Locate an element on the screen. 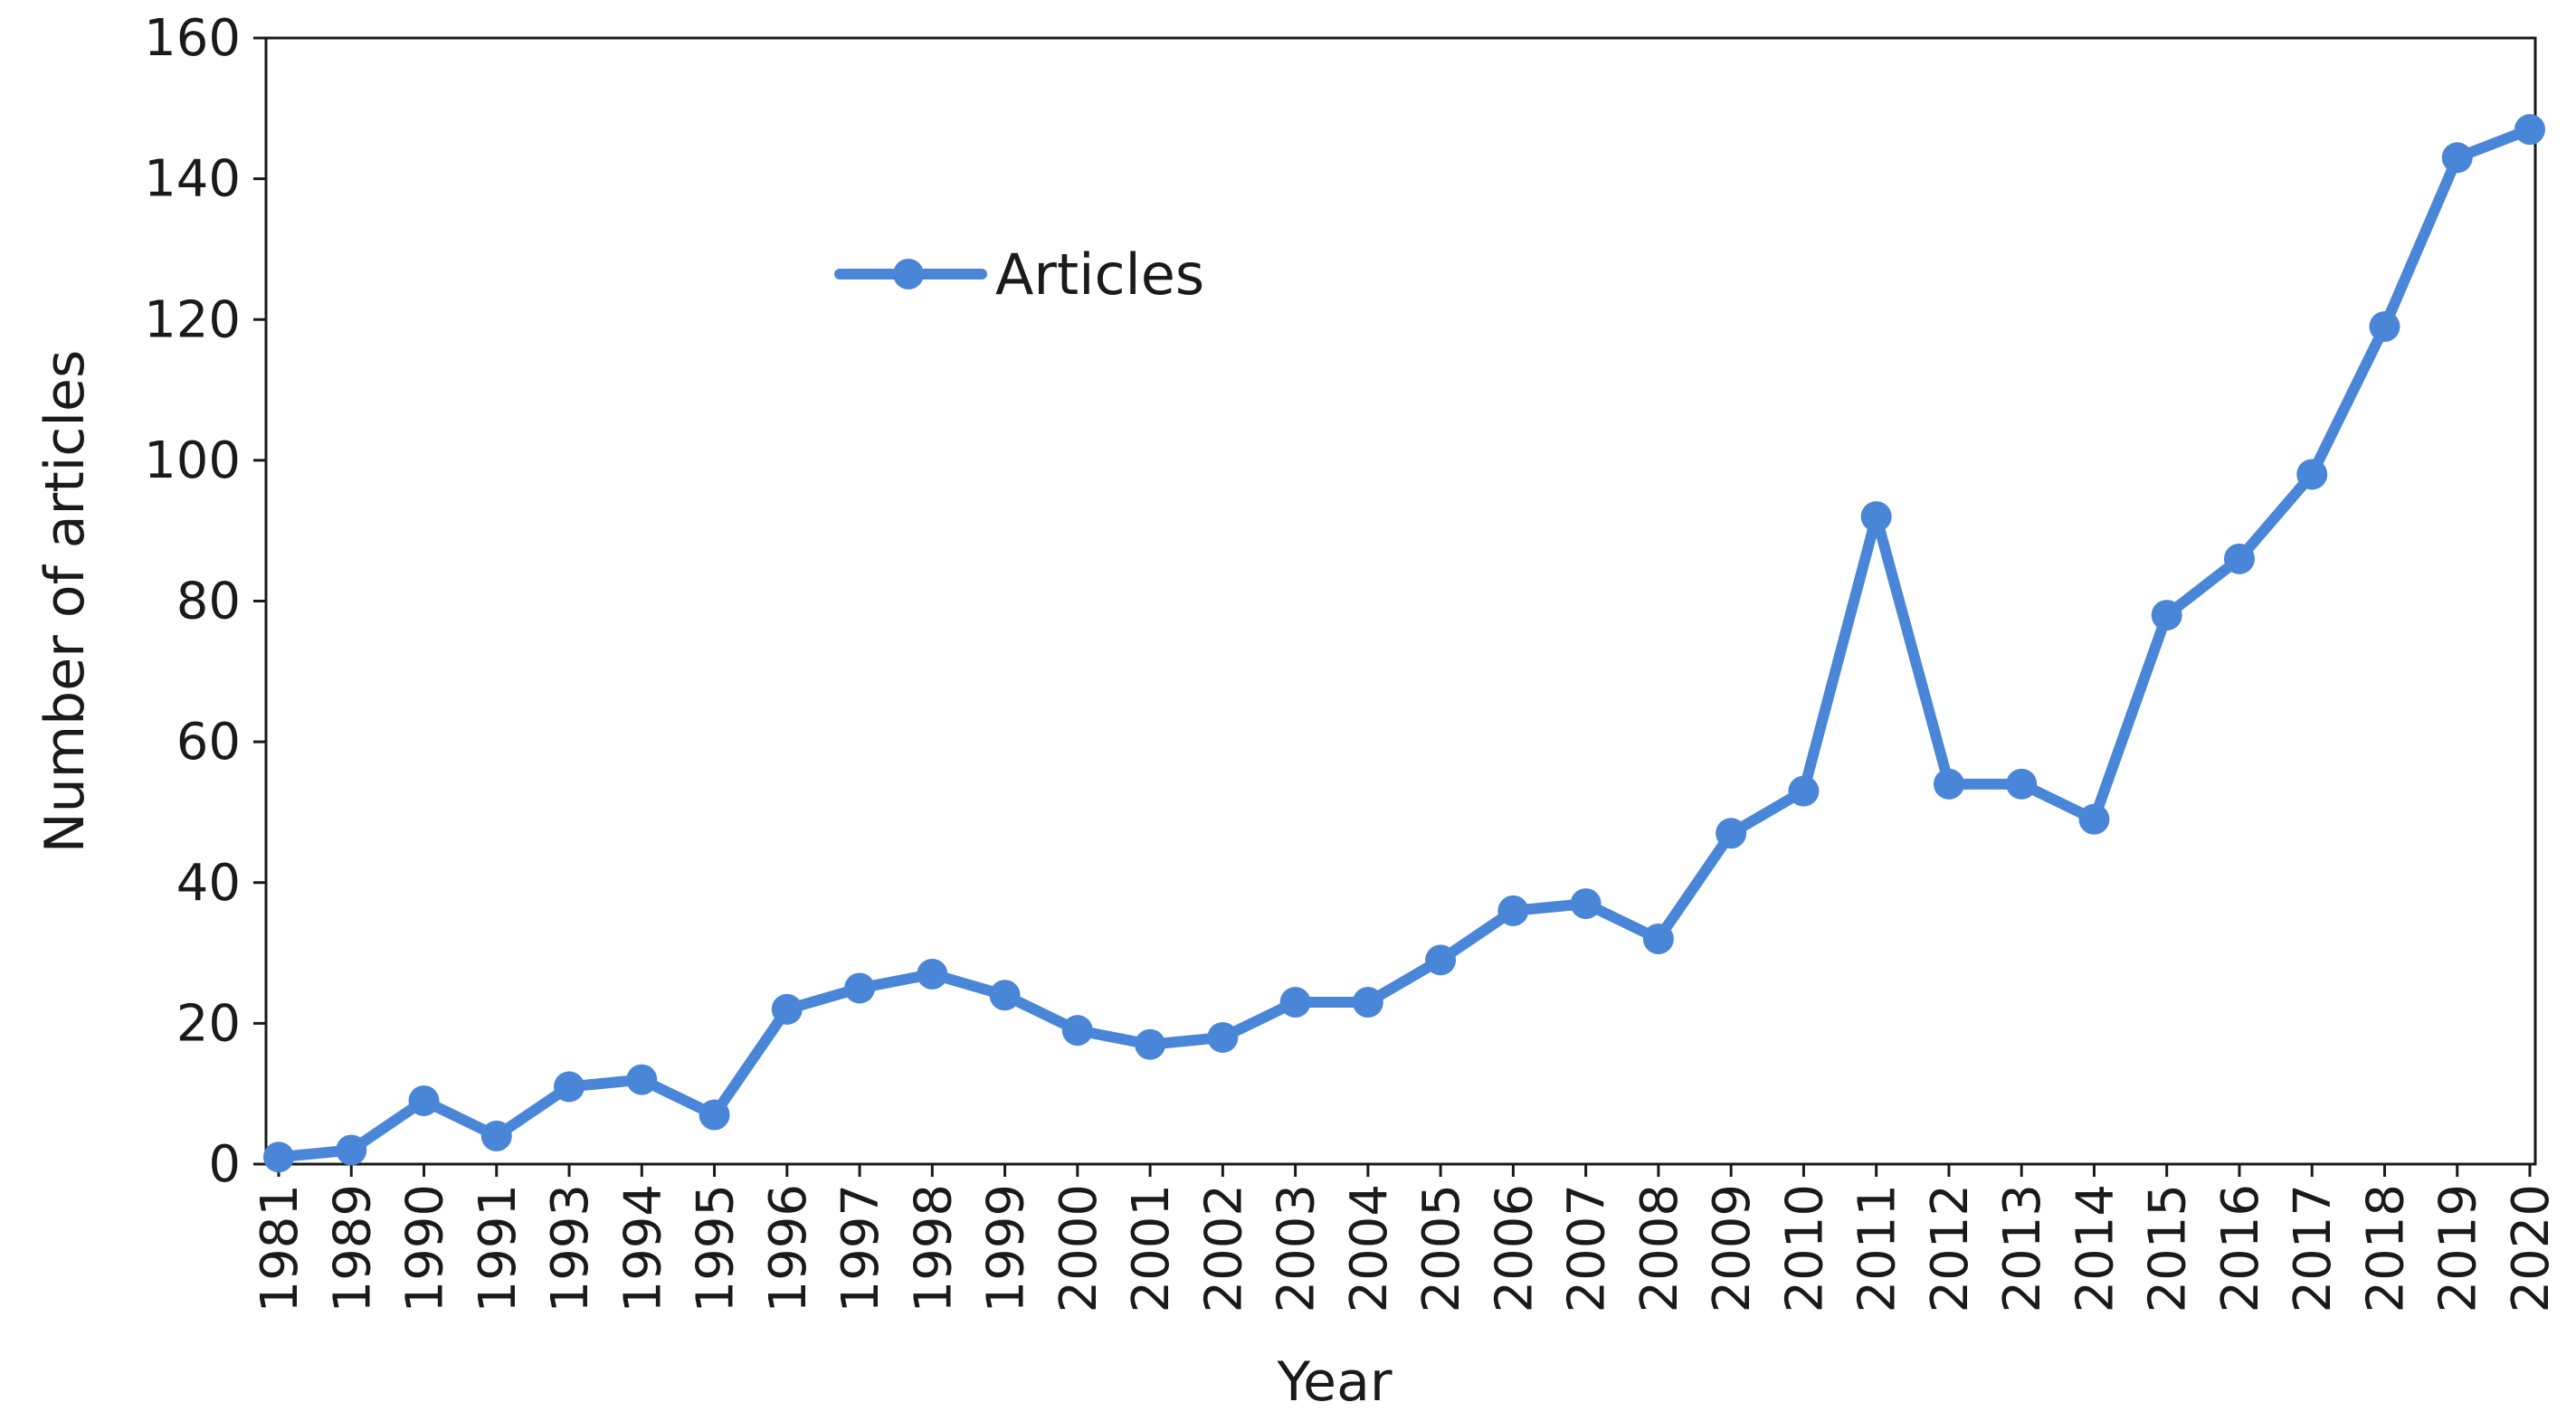 The height and width of the screenshot is (1421, 2576). x-tick-label: 2011 is located at coordinates (1878, 1248).